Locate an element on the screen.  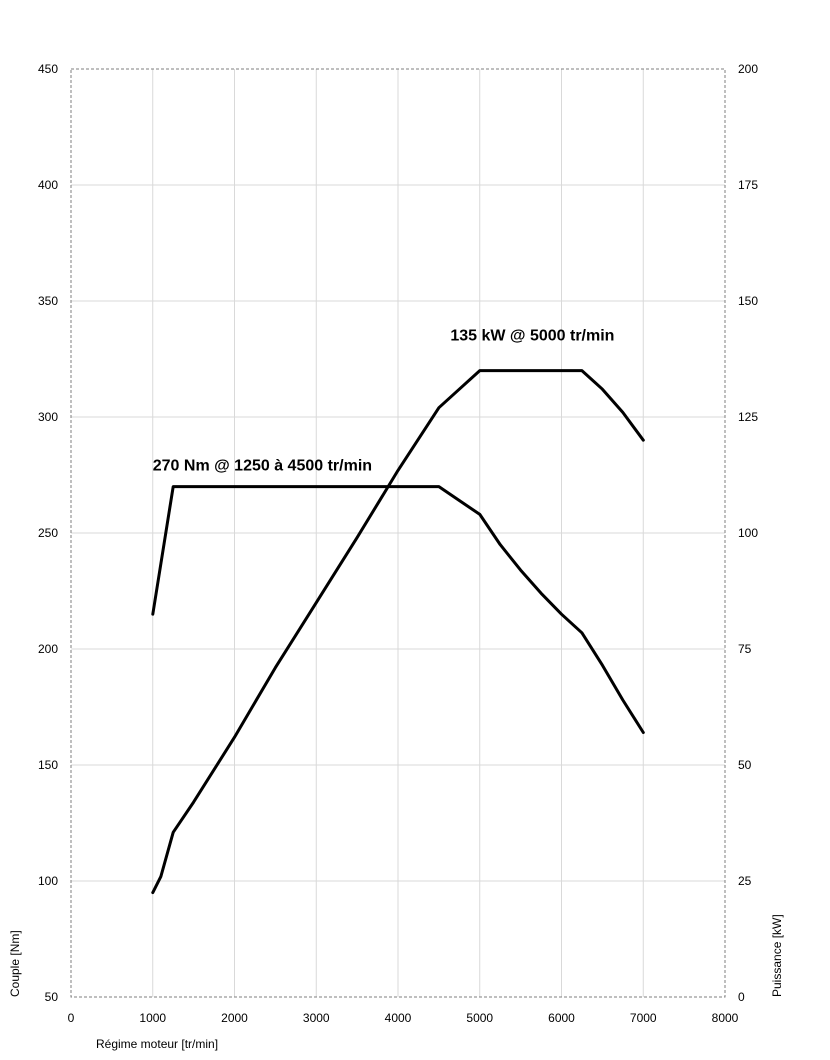
x-tick-label: 7000 is located at coordinates (643, 1018).